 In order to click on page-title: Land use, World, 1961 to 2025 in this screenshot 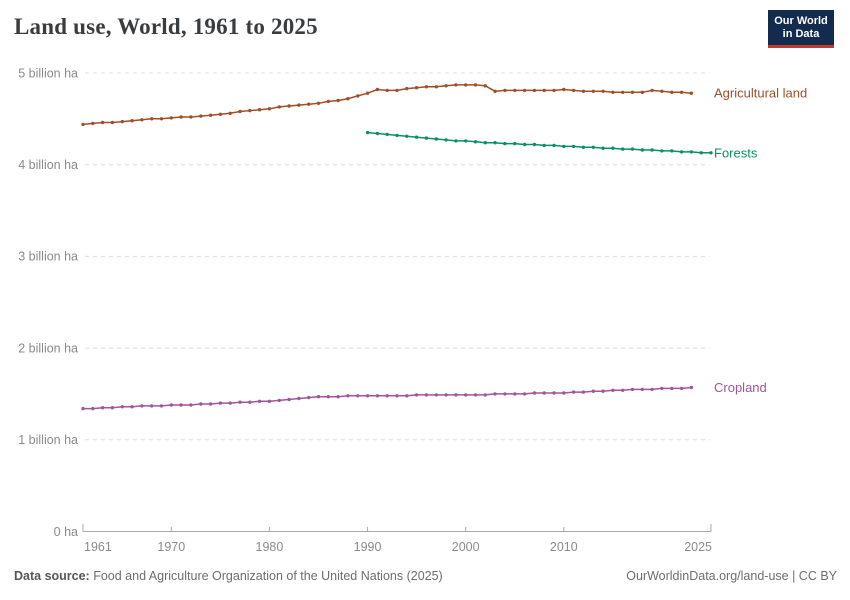, I will do `click(166, 26)`.